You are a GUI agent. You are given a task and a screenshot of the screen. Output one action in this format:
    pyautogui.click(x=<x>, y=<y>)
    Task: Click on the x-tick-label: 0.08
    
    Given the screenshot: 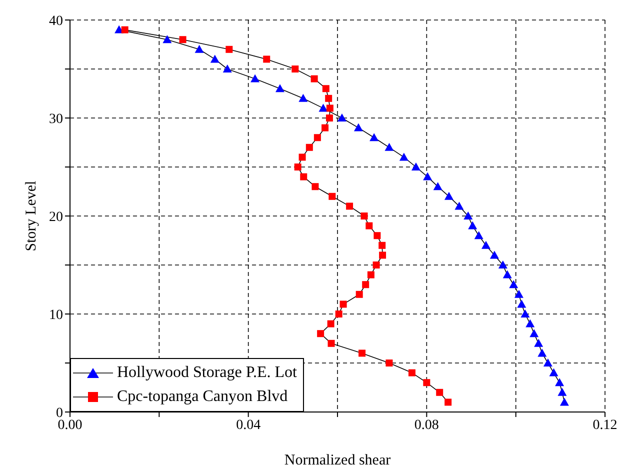 What is the action you would take?
    pyautogui.click(x=426, y=425)
    